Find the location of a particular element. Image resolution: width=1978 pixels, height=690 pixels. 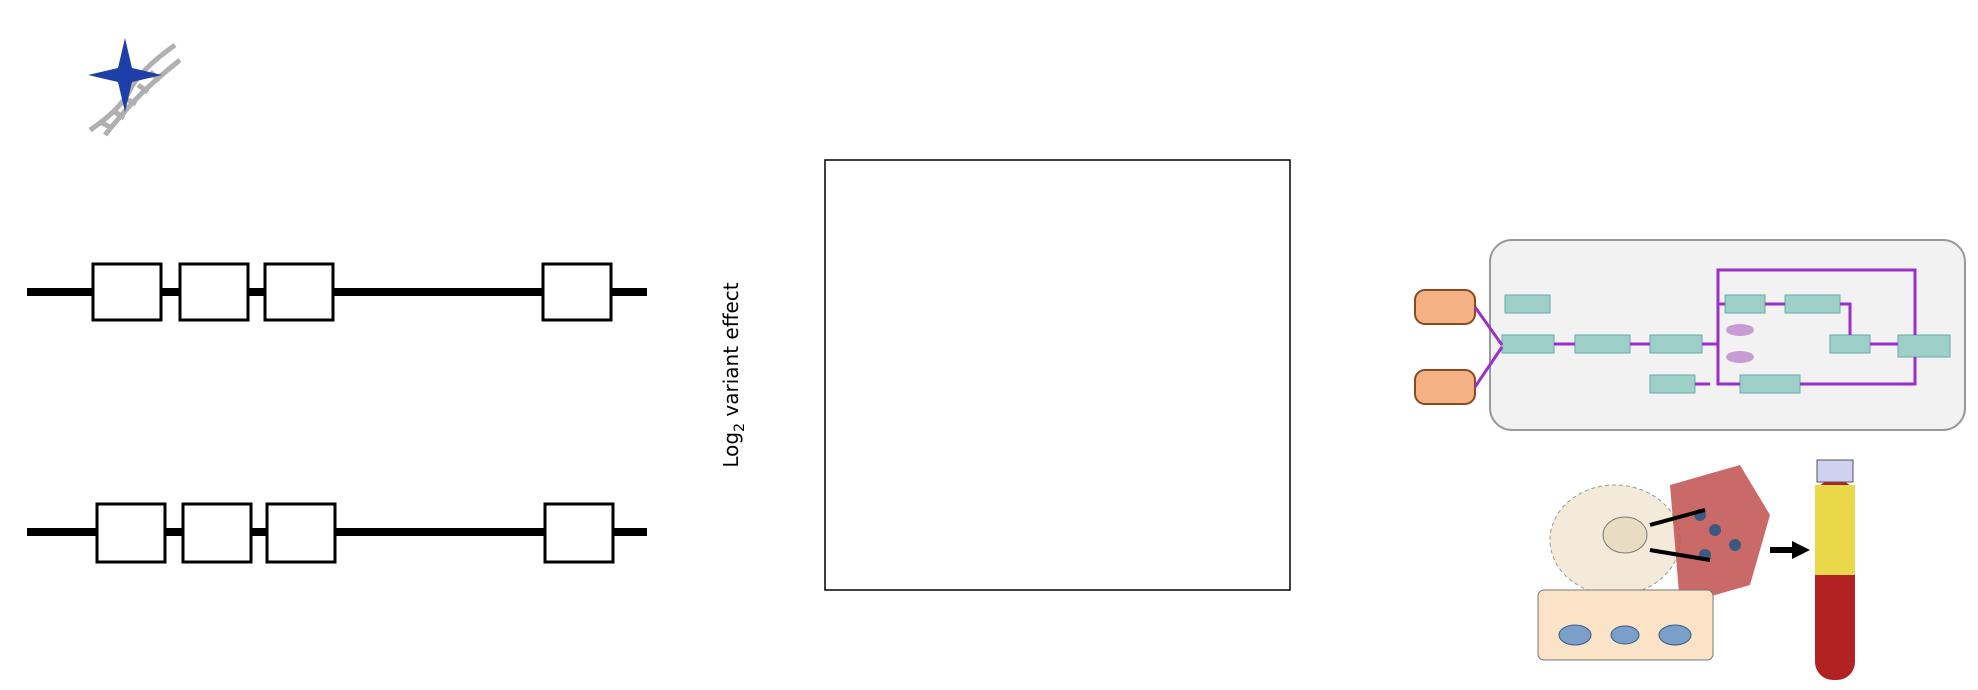

mips-workflow-diagram is located at coordinates (1690, 335).